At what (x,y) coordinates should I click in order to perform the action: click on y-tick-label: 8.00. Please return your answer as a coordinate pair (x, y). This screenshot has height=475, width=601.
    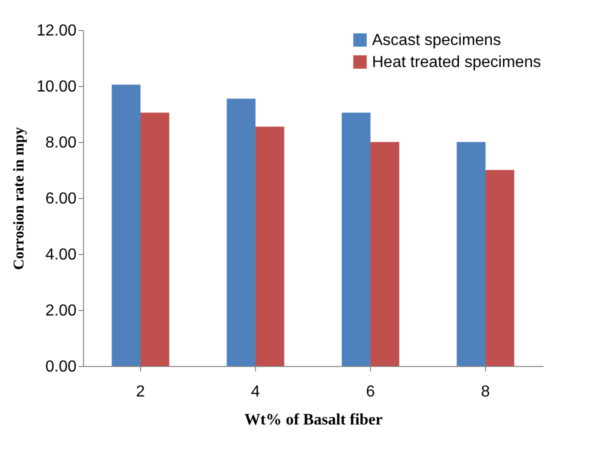
    Looking at the image, I should click on (61, 143).